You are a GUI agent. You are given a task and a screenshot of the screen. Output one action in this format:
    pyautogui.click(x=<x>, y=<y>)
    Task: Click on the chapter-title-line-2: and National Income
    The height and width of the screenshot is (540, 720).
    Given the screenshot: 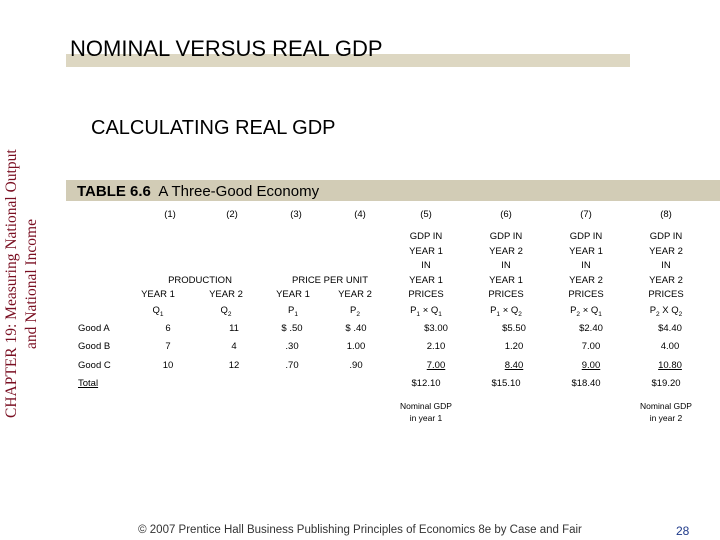 What is the action you would take?
    pyautogui.click(x=31, y=284)
    